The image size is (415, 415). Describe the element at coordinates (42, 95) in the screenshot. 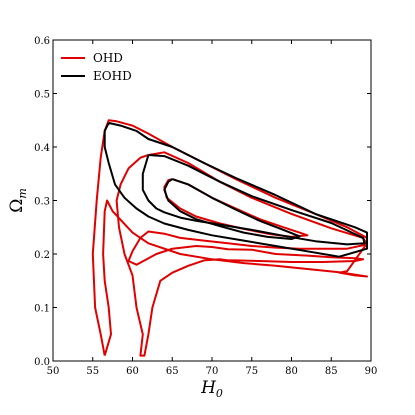

I see `y-tick-label: 0.5` at that location.